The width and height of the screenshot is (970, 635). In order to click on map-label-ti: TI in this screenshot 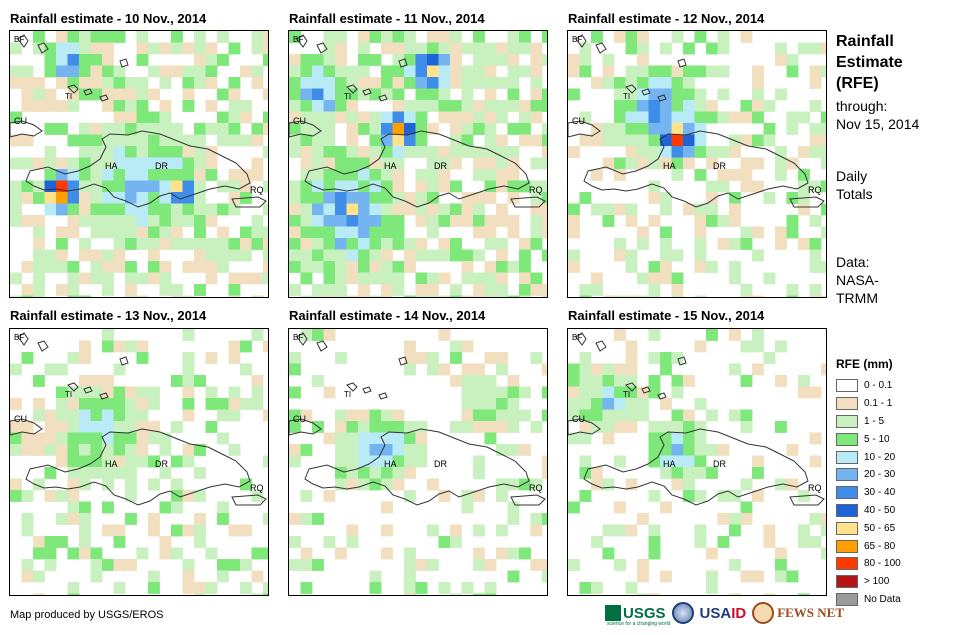, I will do `click(68, 96)`.